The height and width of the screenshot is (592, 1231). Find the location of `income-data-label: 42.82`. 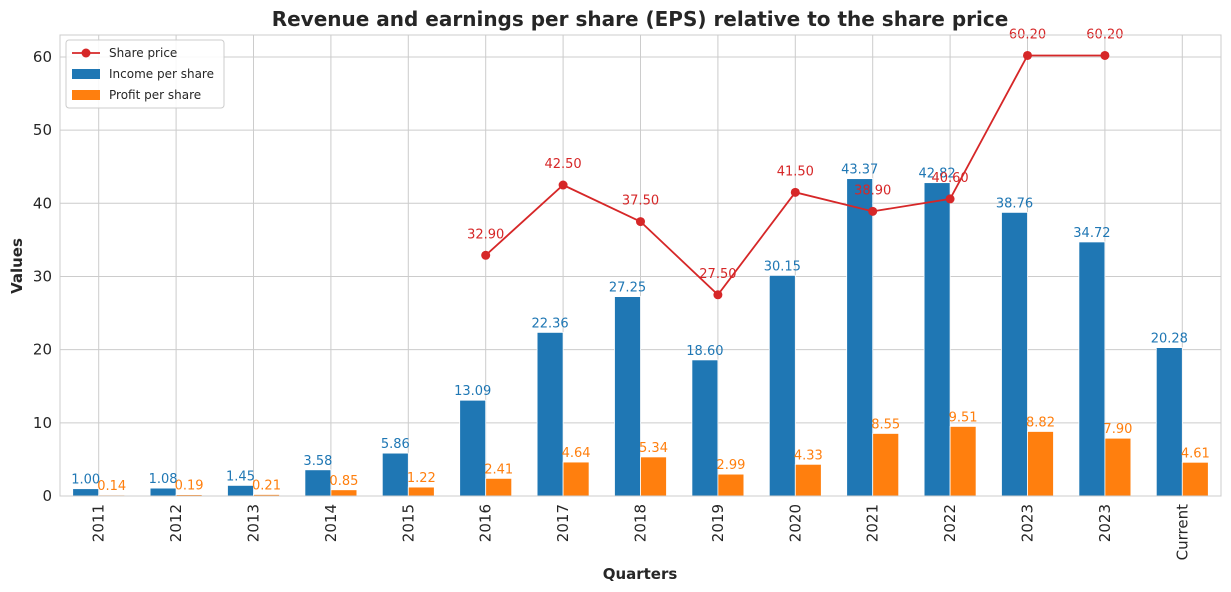

income-data-label: 42.82 is located at coordinates (936, 174).